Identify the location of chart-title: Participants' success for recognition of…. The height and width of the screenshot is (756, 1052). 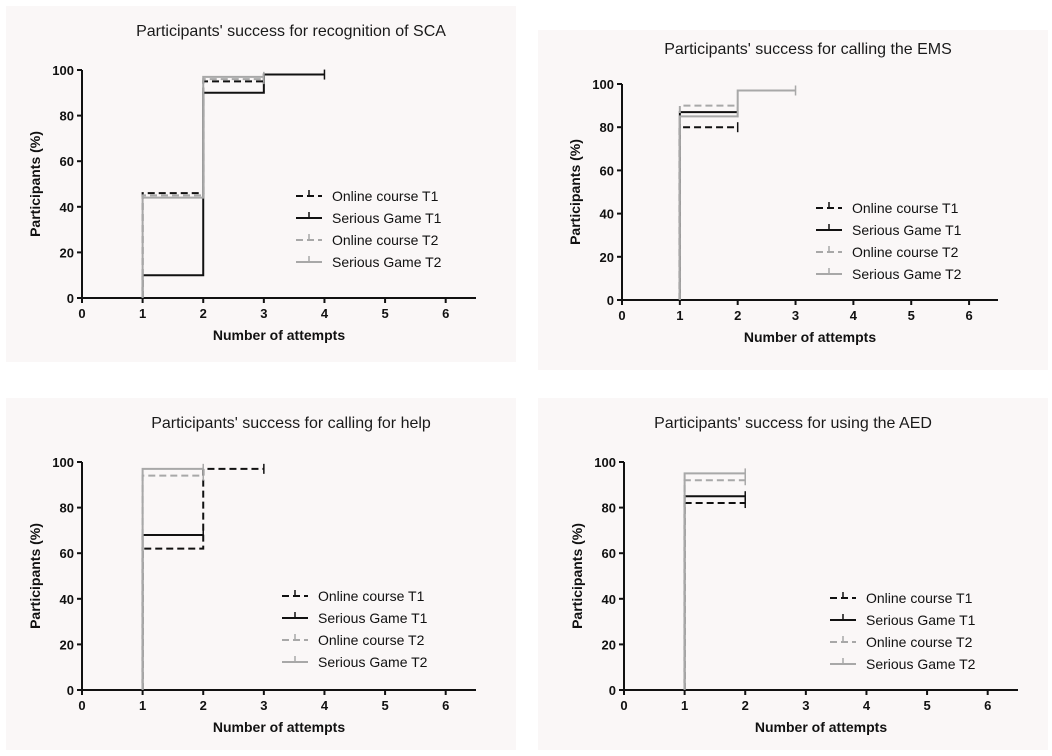
(291, 31).